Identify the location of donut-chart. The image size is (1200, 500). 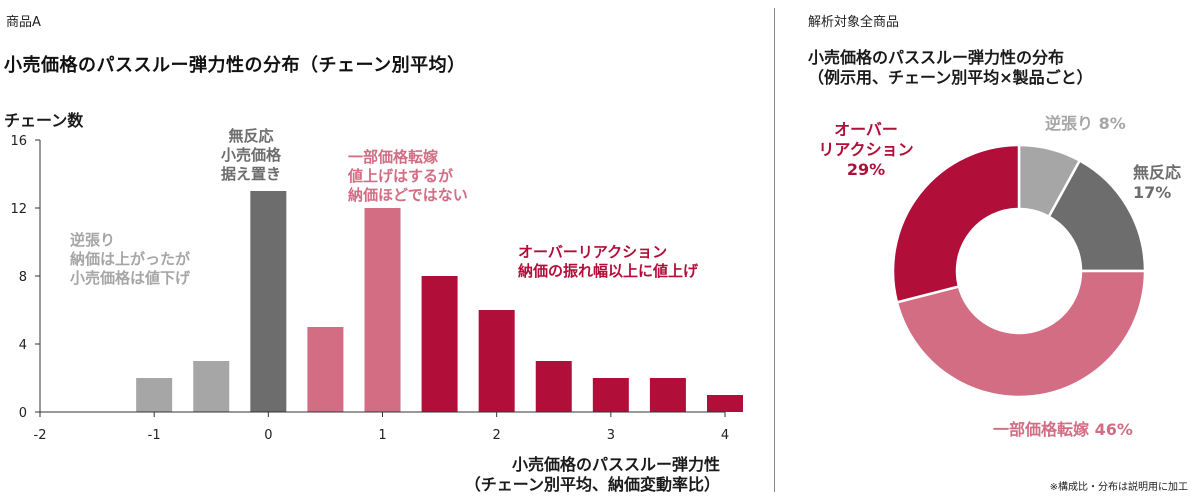
(1019, 271).